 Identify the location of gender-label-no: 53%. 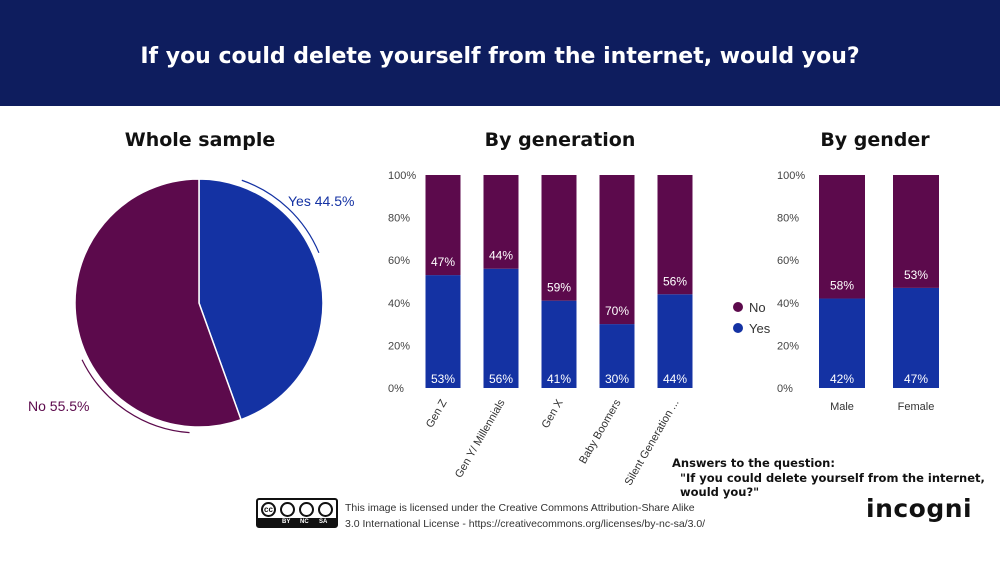
(916, 275).